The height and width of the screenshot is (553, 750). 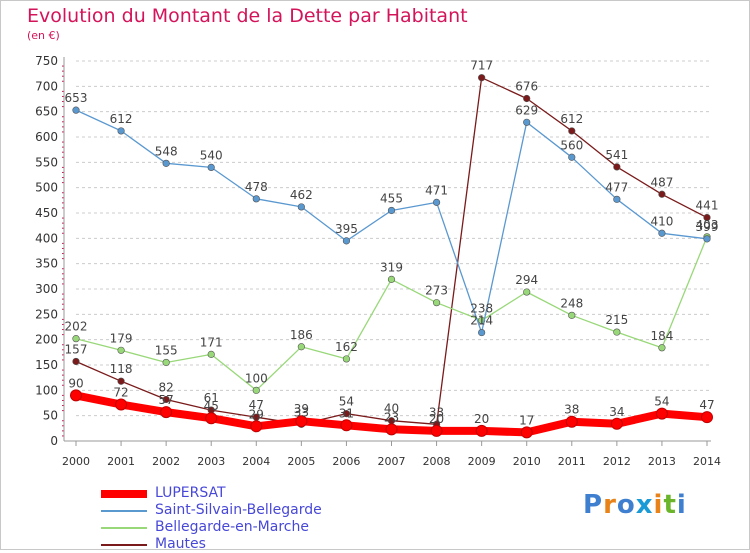 I want to click on x-tick-label: 2013, so click(x=662, y=461).